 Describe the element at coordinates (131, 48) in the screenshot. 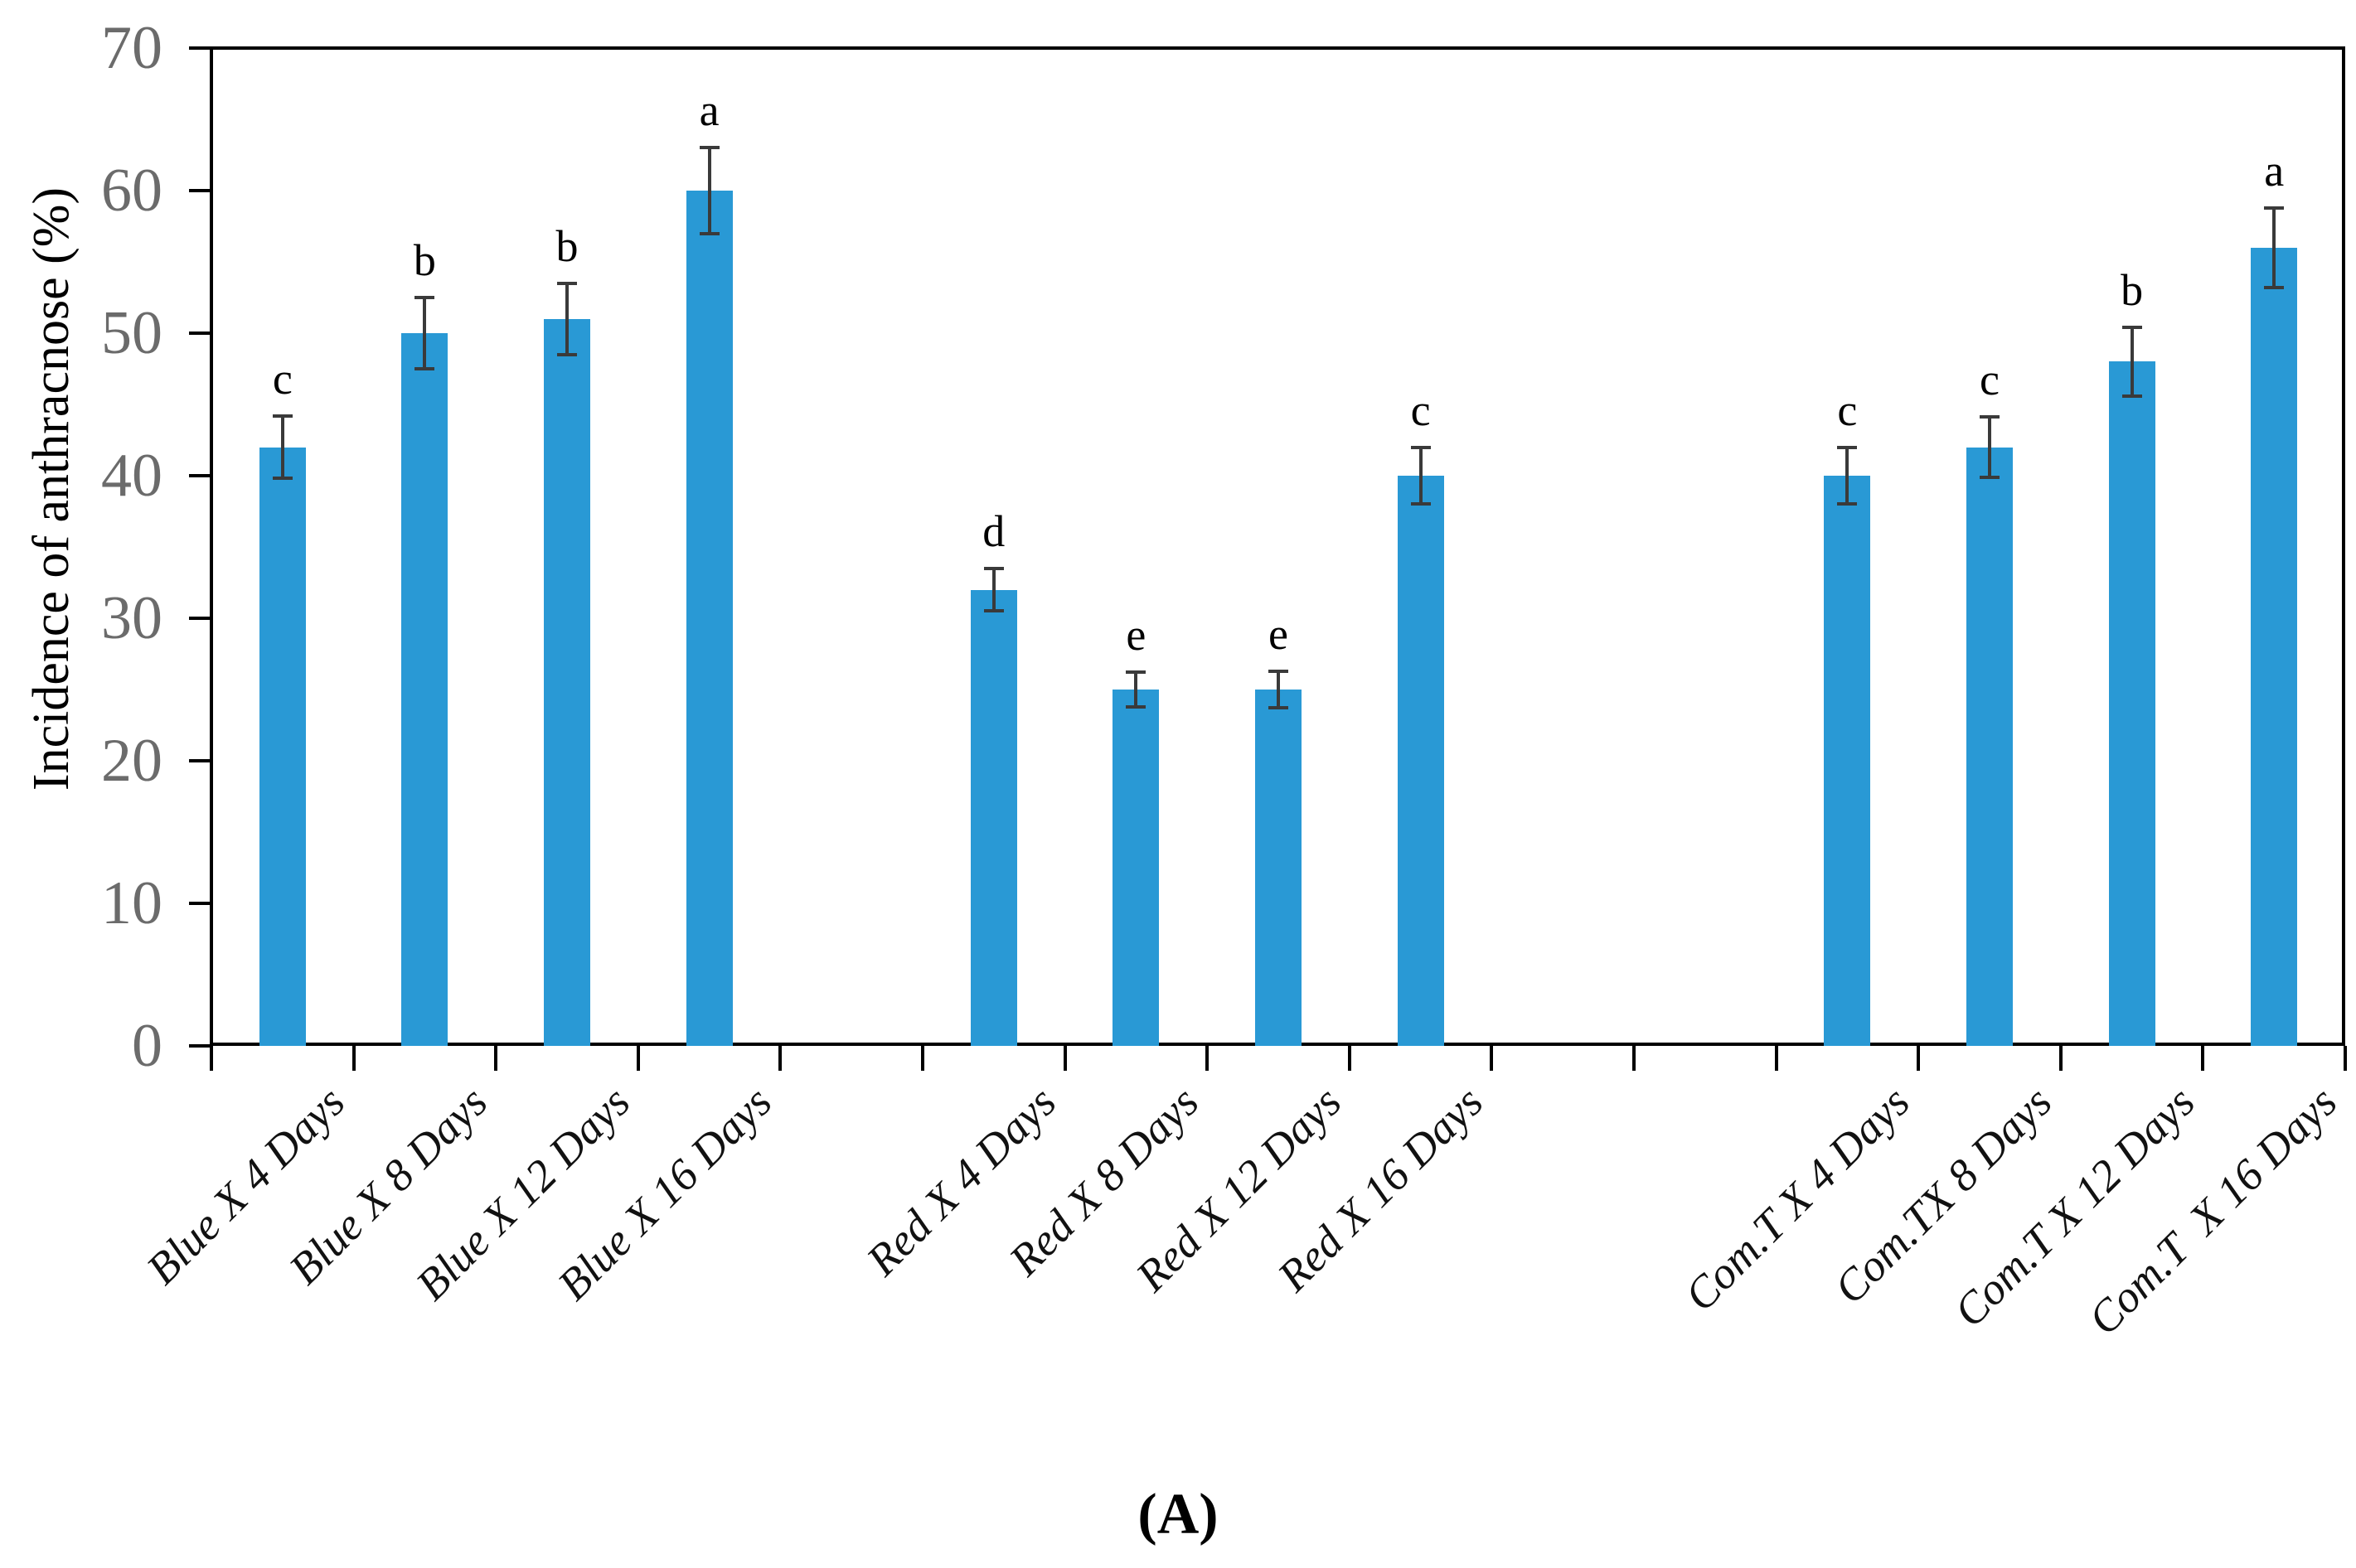

I see `y-tick-label: 70` at that location.